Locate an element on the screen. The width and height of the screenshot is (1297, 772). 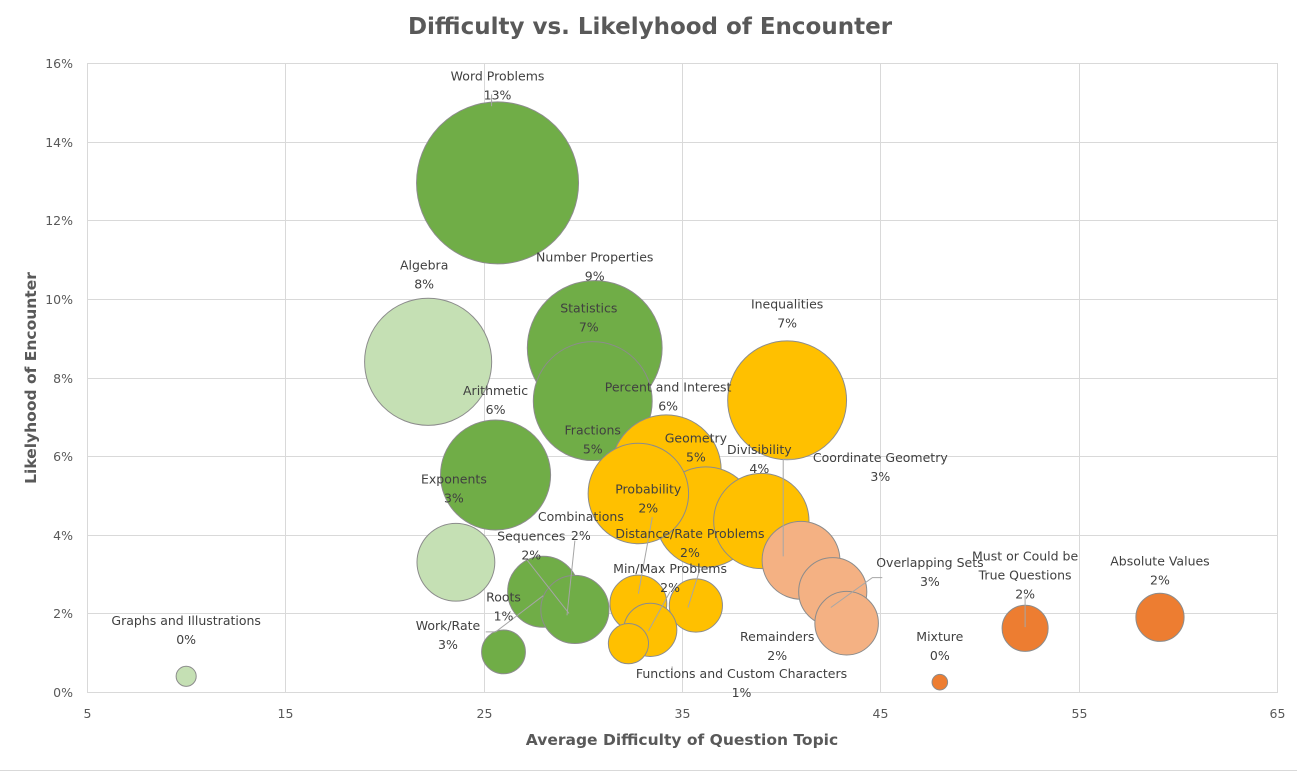
data-label-arithmetic: Arithmetic 6% is located at coordinates (495, 400).